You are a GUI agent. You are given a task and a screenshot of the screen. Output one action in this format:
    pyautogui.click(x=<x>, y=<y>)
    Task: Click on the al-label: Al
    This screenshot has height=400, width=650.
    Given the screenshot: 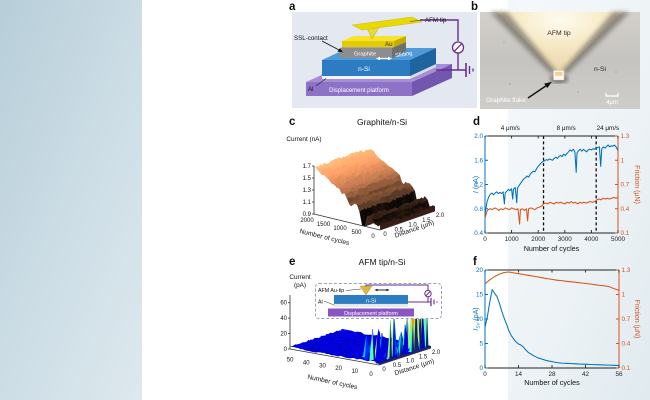 What is the action you would take?
    pyautogui.click(x=311, y=89)
    